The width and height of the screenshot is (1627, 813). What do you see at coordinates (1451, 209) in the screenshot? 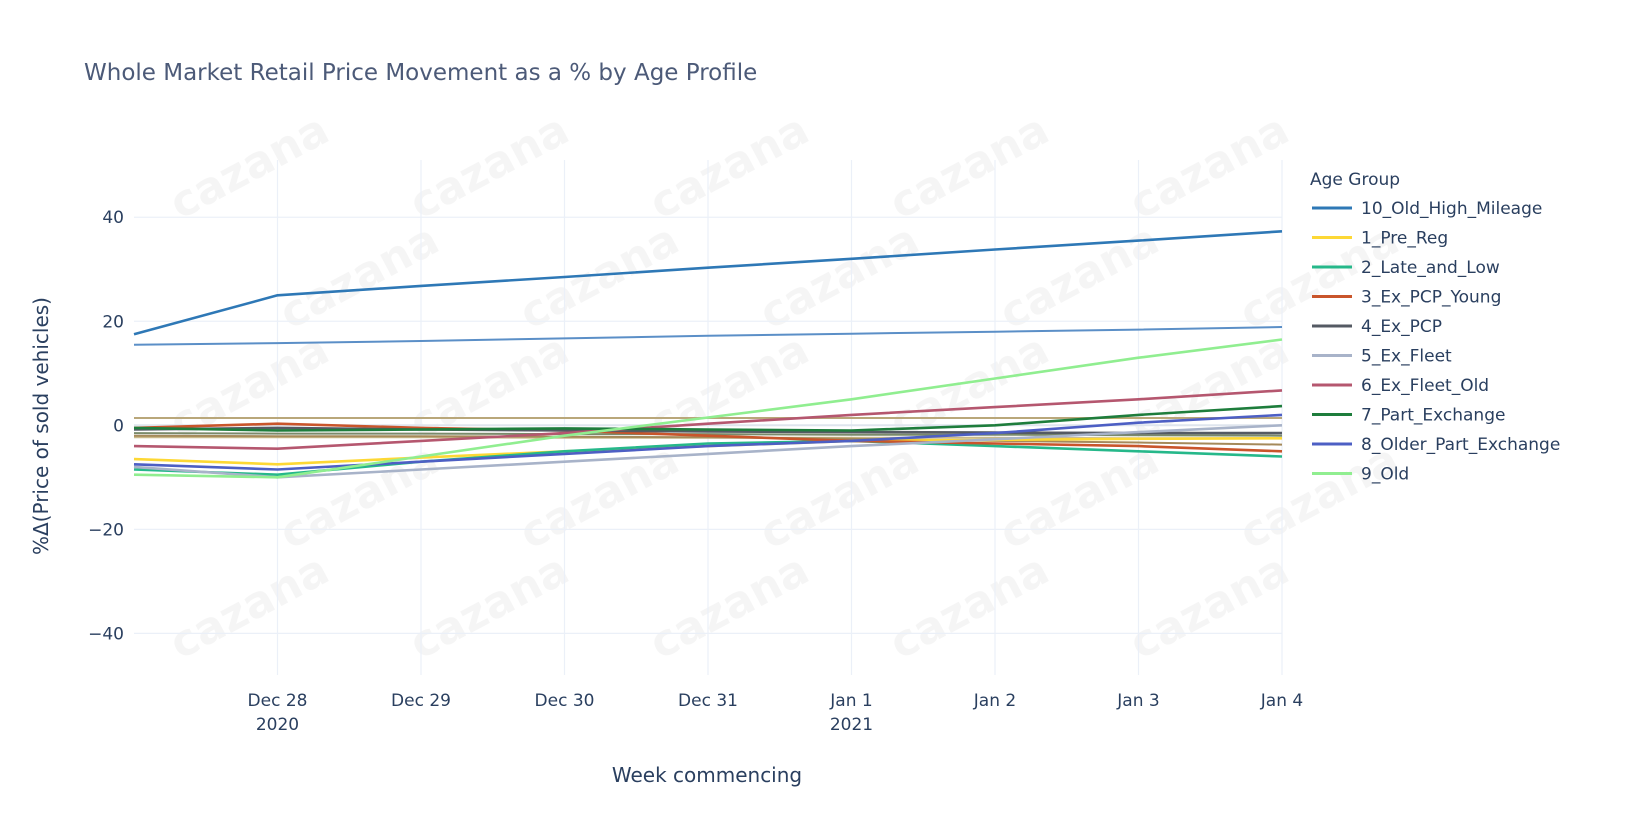
I see `legend-label: 10_Old_High_Mileage` at bounding box center [1451, 209].